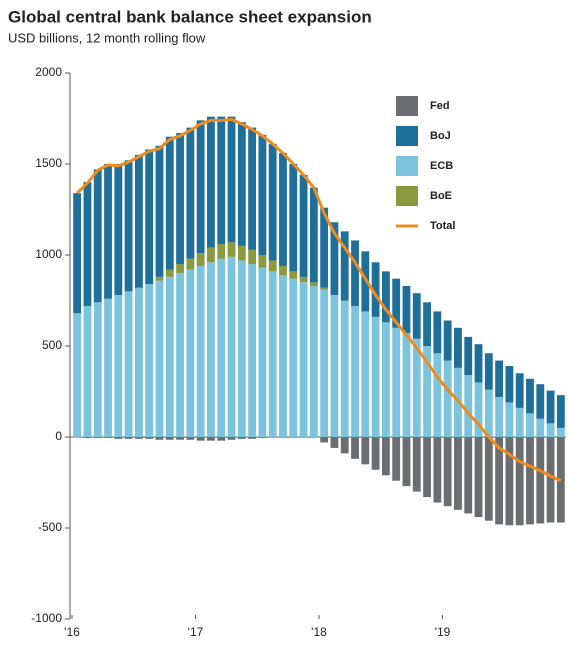 The width and height of the screenshot is (568, 651). What do you see at coordinates (440, 136) in the screenshot?
I see `legend-label: BoJ` at bounding box center [440, 136].